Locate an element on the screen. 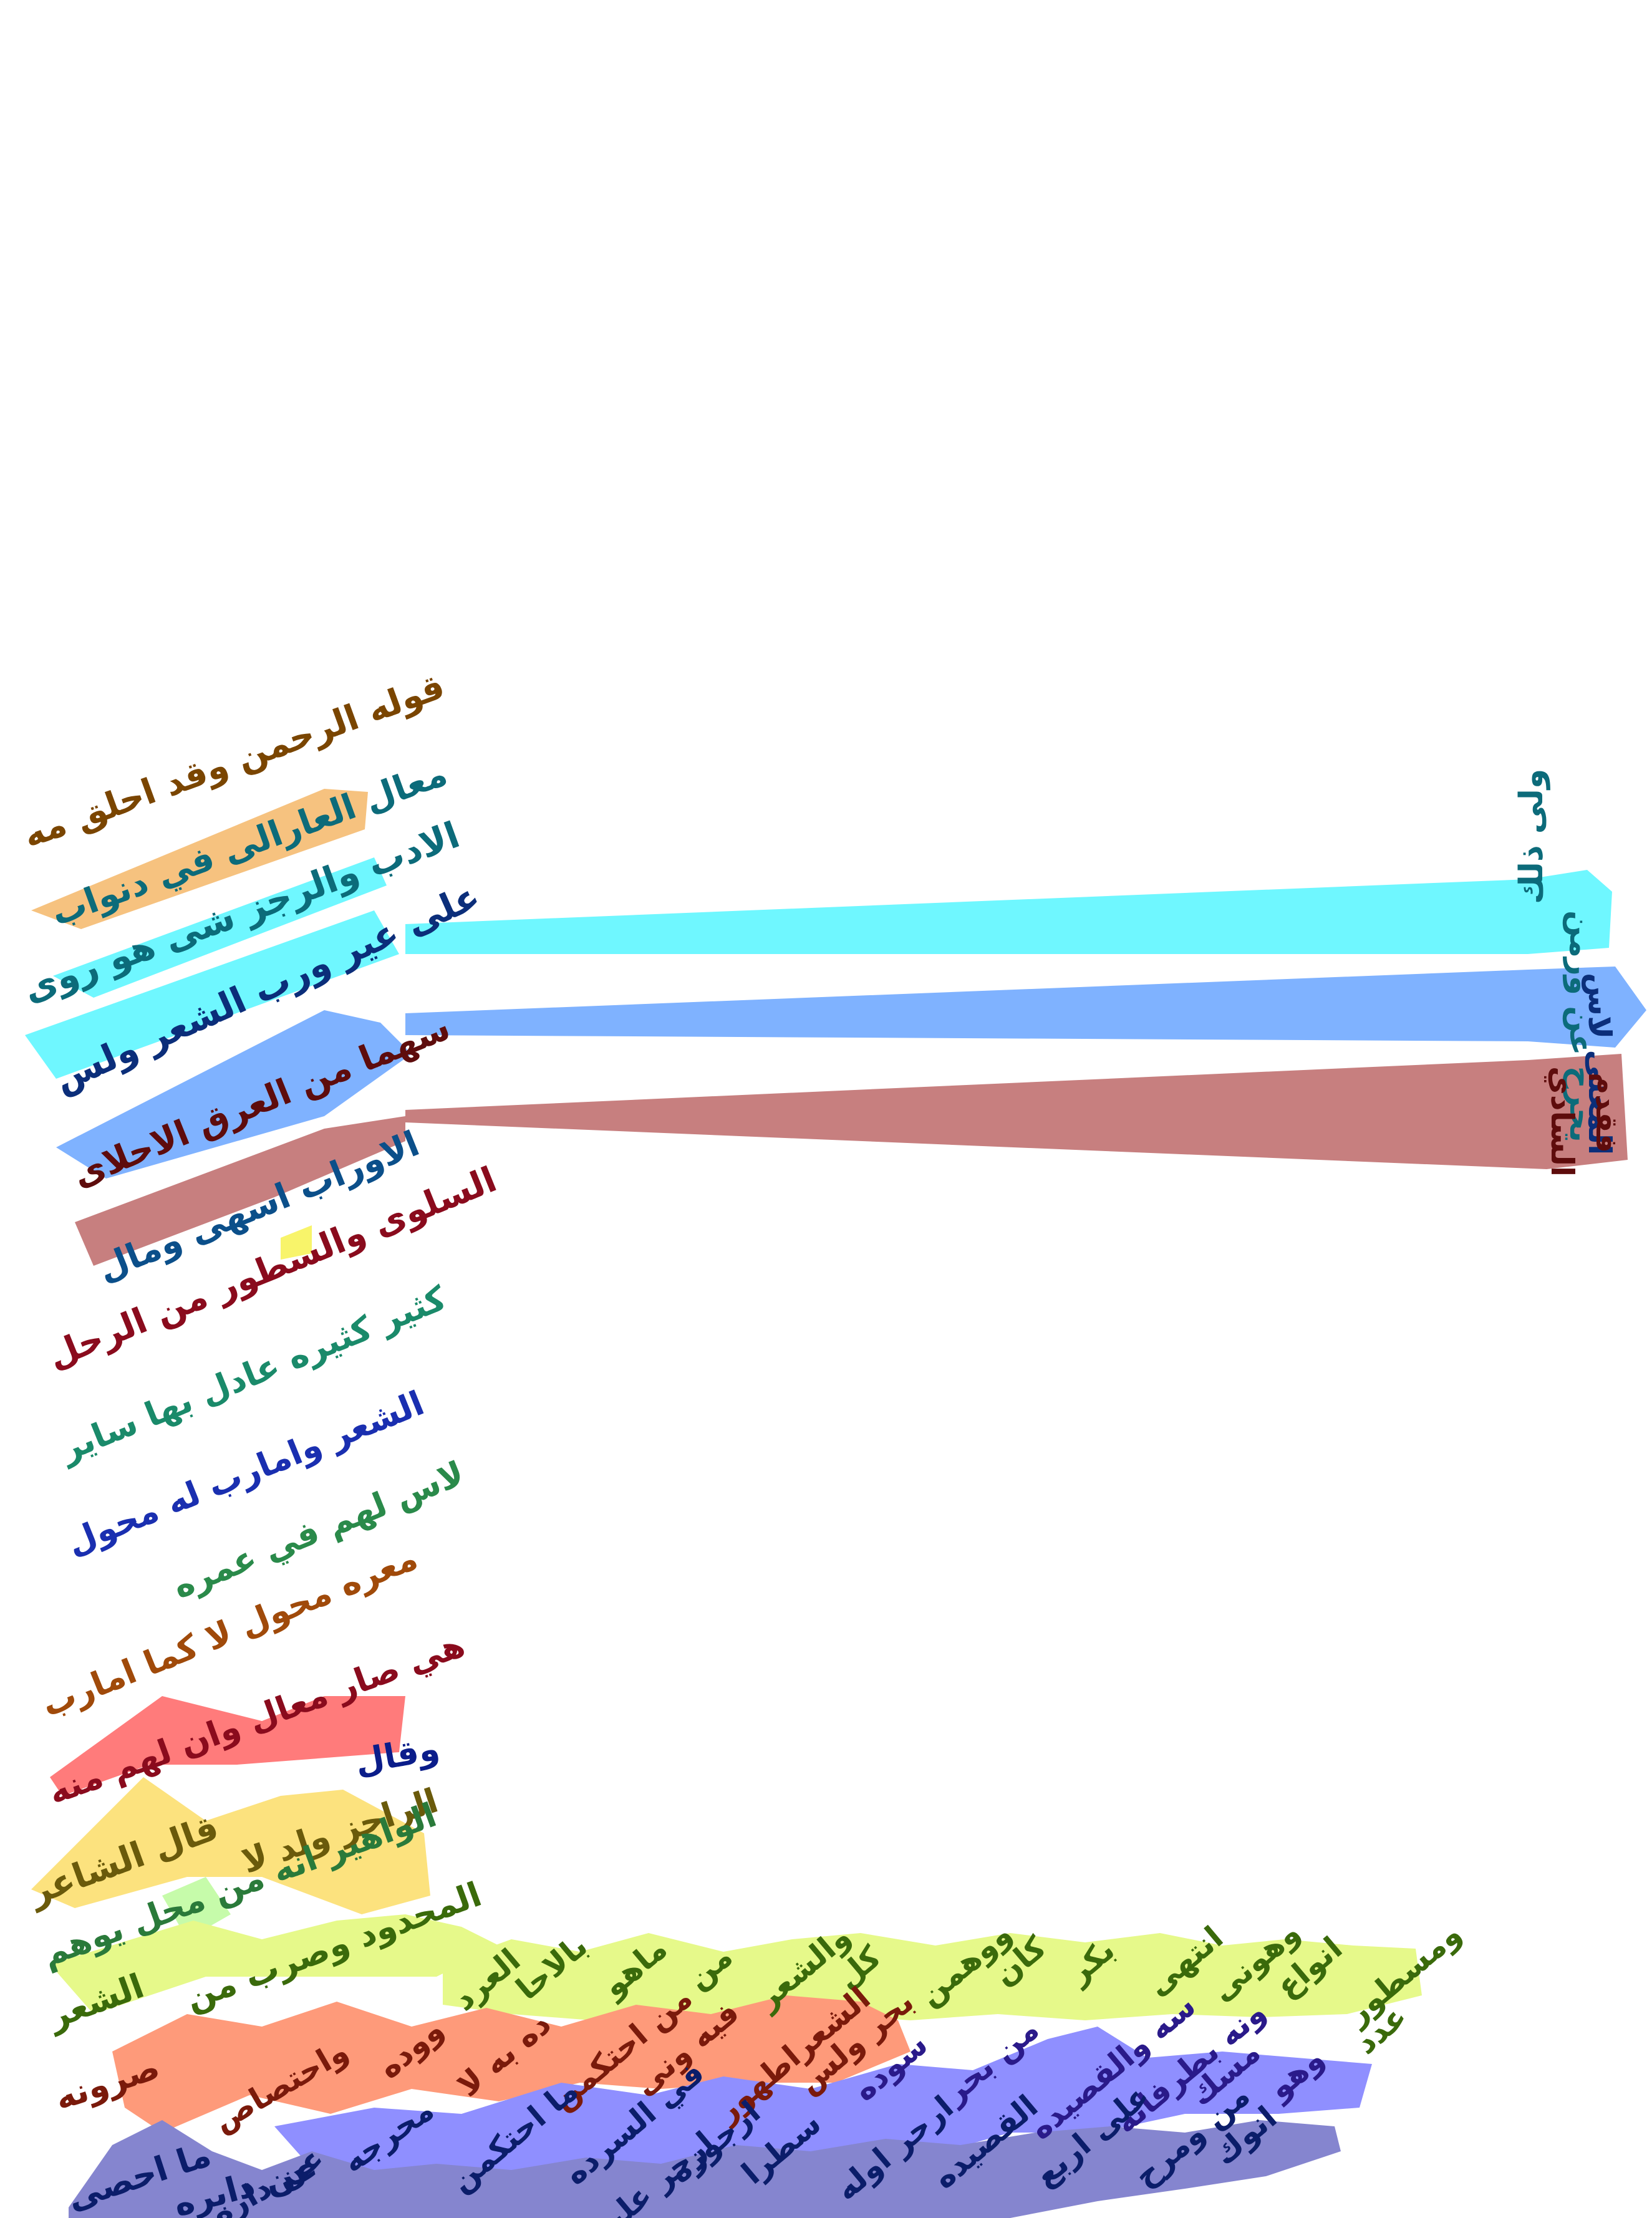 The width and height of the screenshot is (1652, 2218). connector-cyan is located at coordinates (1008, 912).